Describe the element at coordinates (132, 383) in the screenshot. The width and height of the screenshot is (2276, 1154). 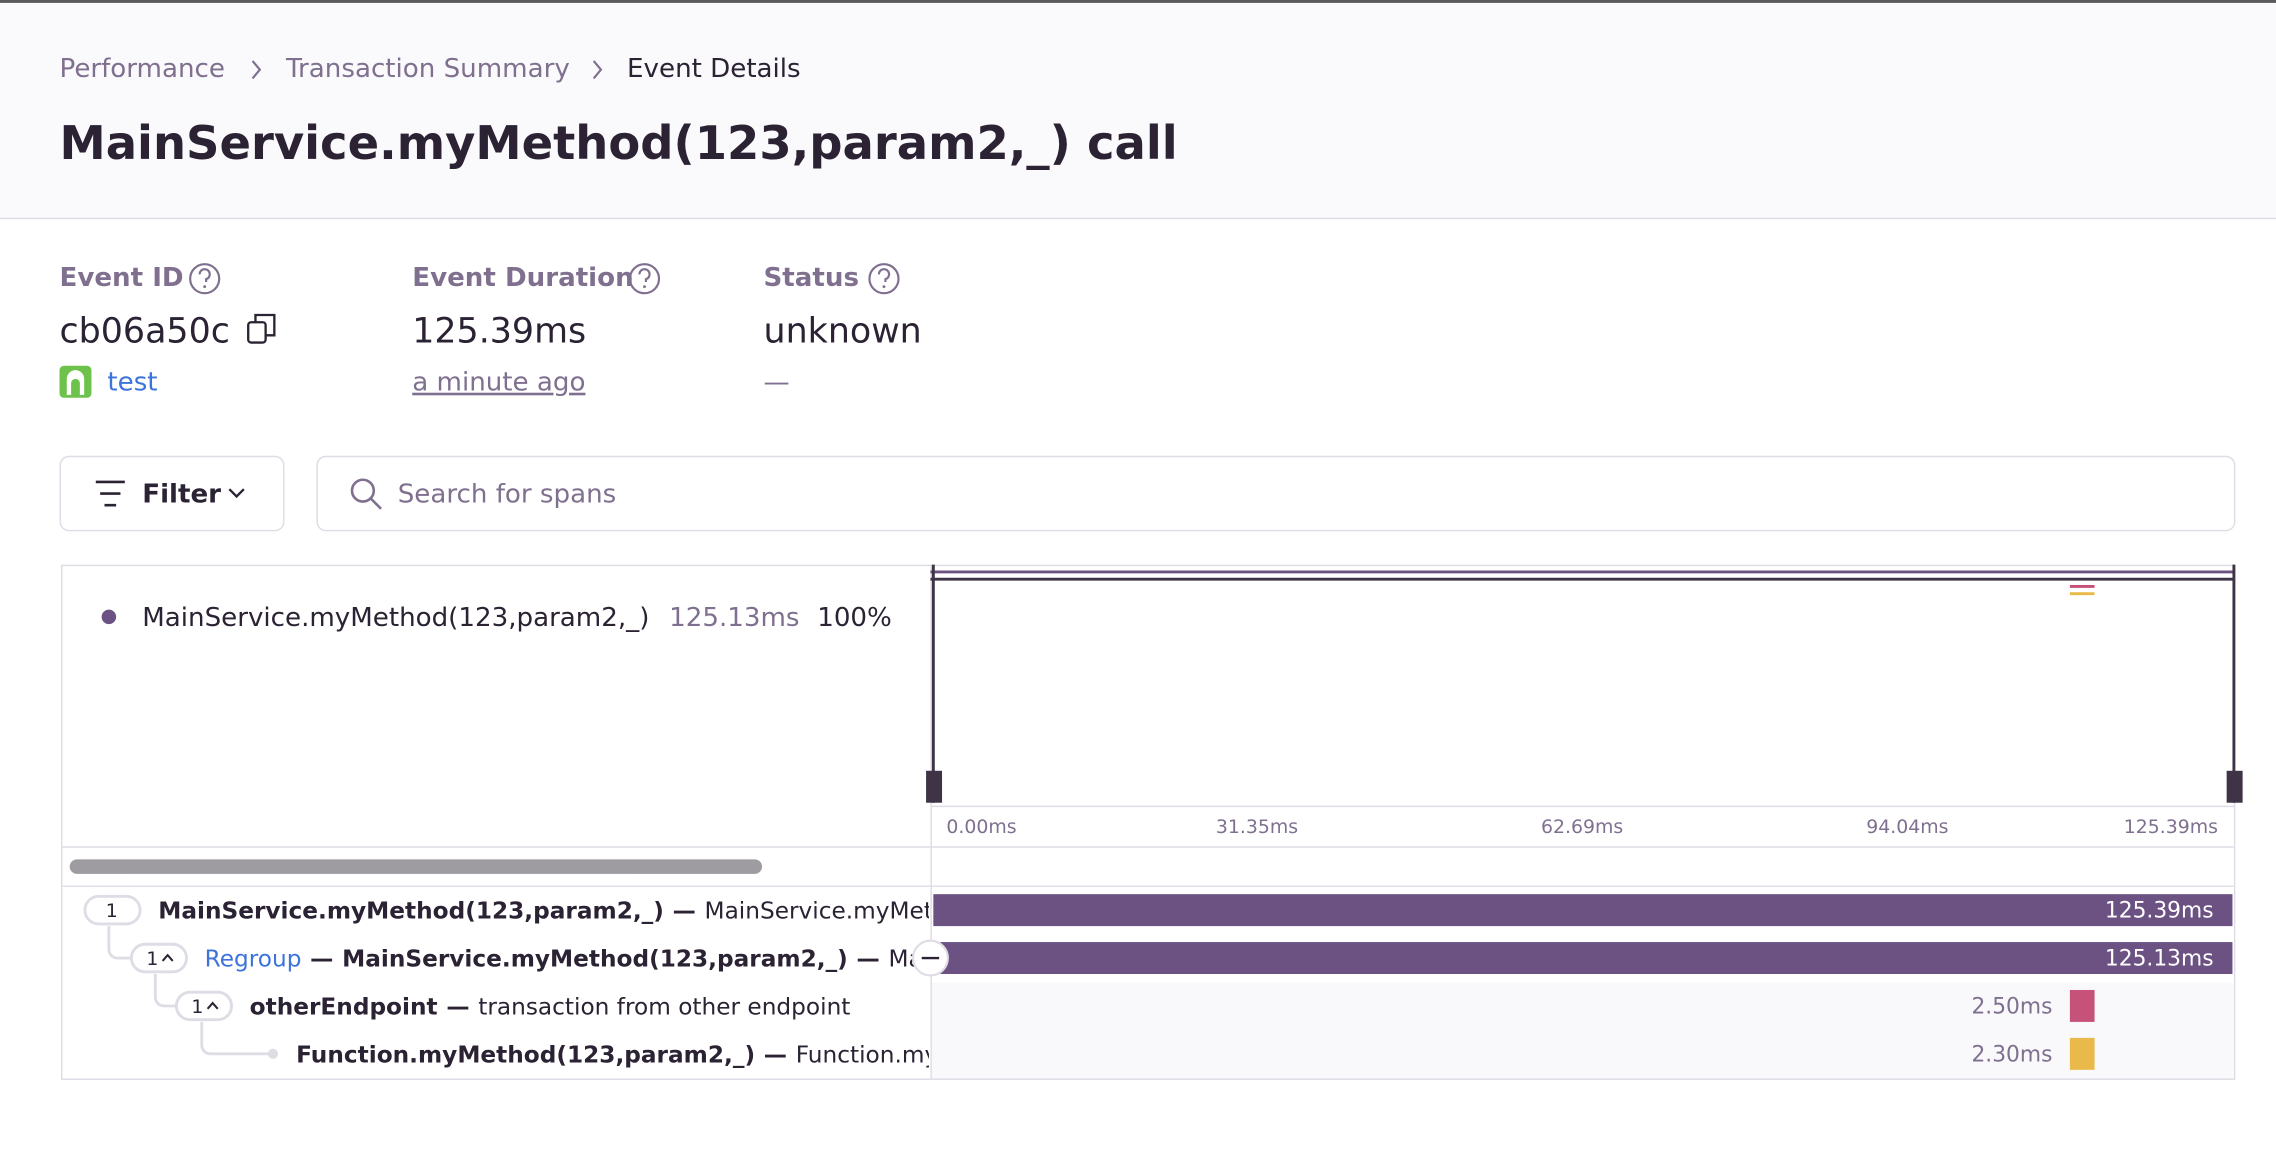
I see `project-link: test` at that location.